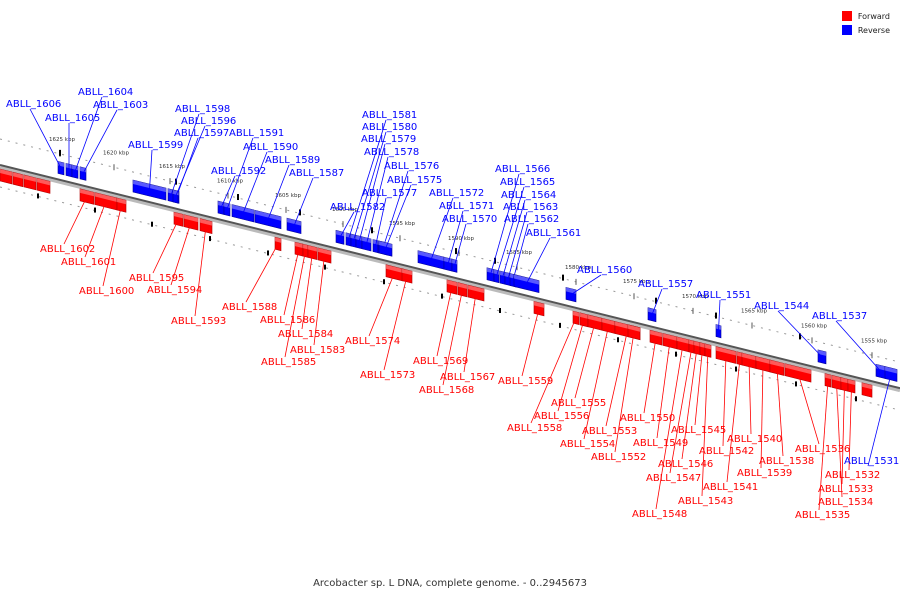  What do you see at coordinates (388, 139) in the screenshot?
I see `gene-label: ABLL_1579` at bounding box center [388, 139].